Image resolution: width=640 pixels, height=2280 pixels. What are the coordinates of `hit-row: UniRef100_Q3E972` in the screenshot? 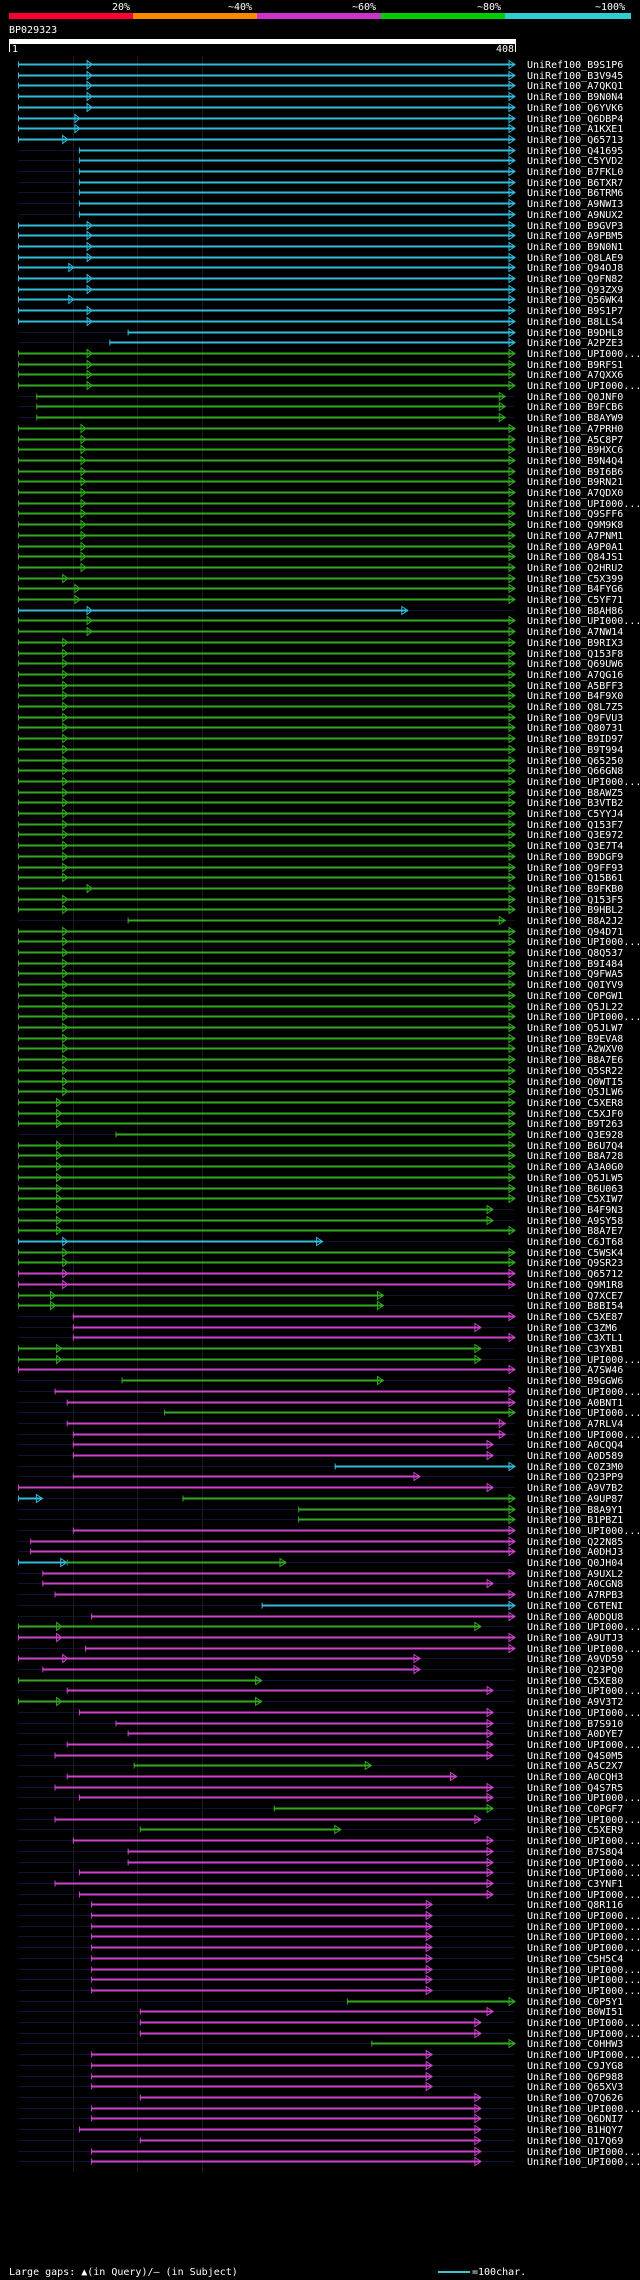 It's located at (320, 835).